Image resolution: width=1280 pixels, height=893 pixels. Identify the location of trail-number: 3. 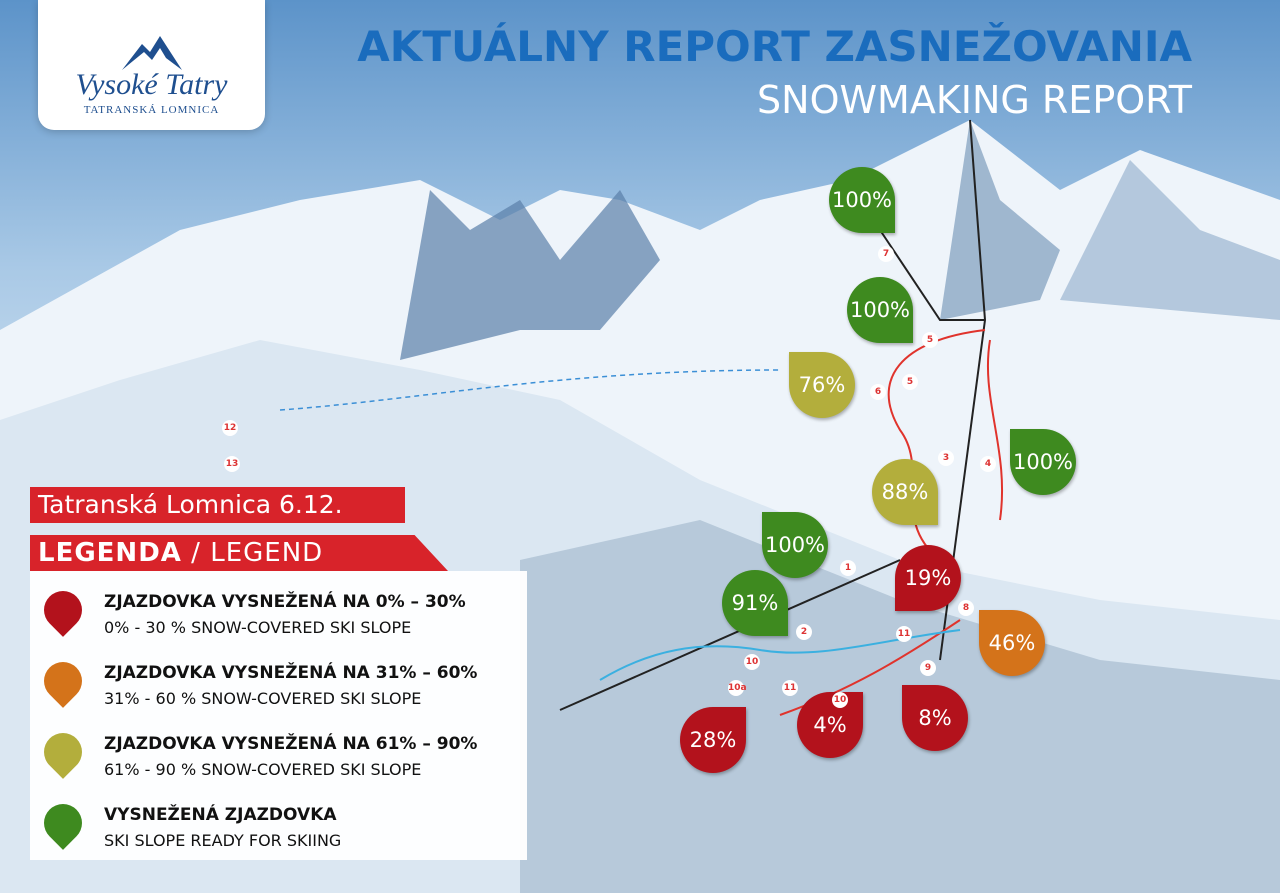
(946, 458).